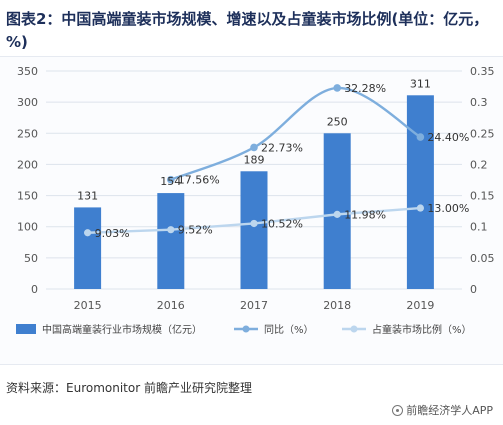  What do you see at coordinates (26, 329) in the screenshot?
I see `legend-swatch-bar` at bounding box center [26, 329].